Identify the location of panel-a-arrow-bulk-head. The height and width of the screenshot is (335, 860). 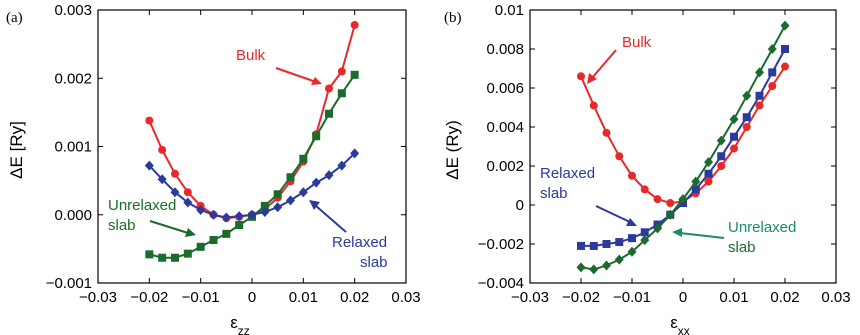
(316, 81).